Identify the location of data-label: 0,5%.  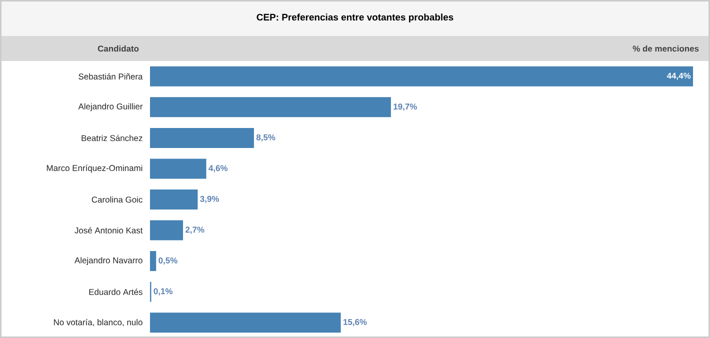
(168, 261).